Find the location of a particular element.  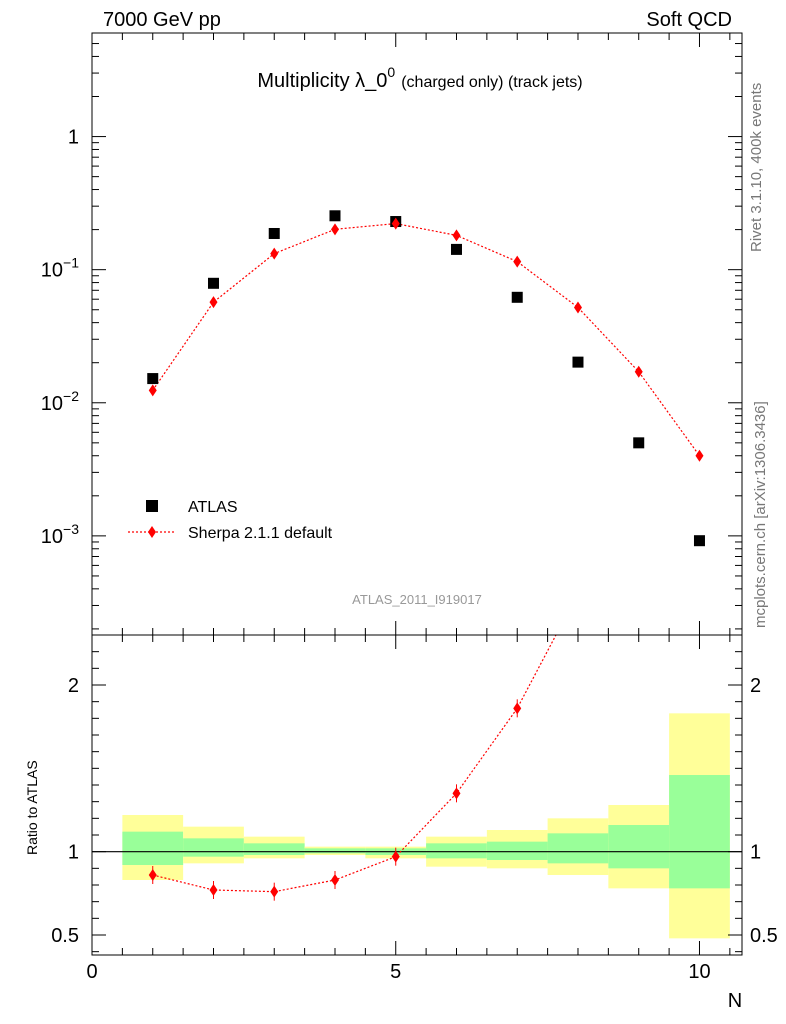

x-tick-label: 0 is located at coordinates (91, 972).